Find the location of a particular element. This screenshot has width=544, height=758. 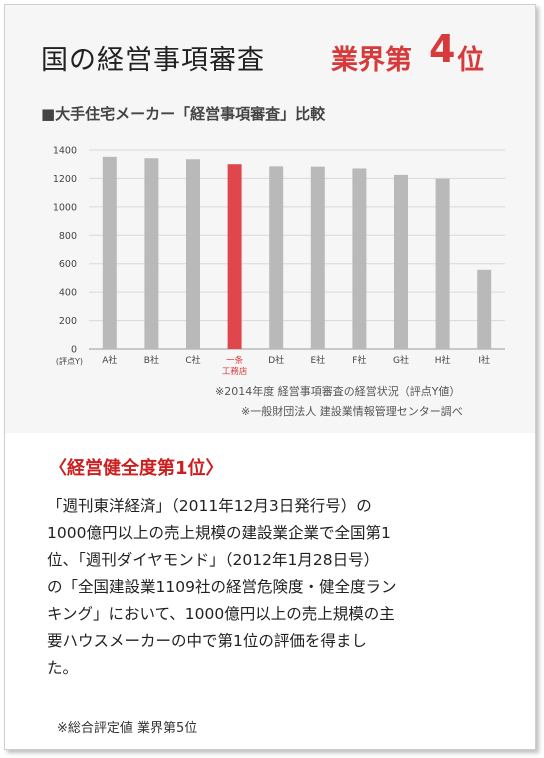

footnote: ※総合評定値 業界第5位 is located at coordinates (127, 728).